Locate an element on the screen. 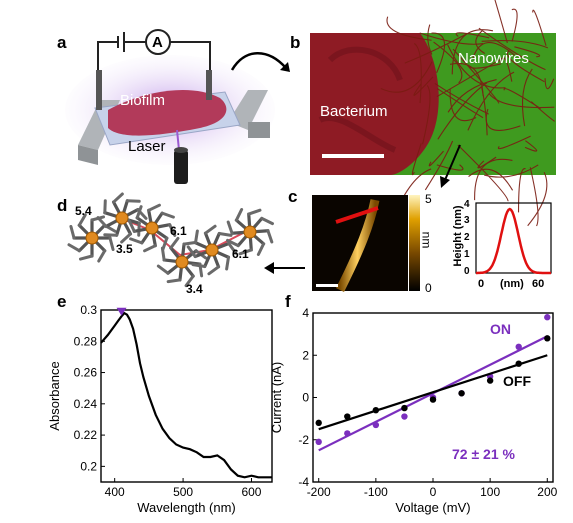 This screenshot has width=573, height=523. profile-ytick-3: 3 is located at coordinates (467, 220).